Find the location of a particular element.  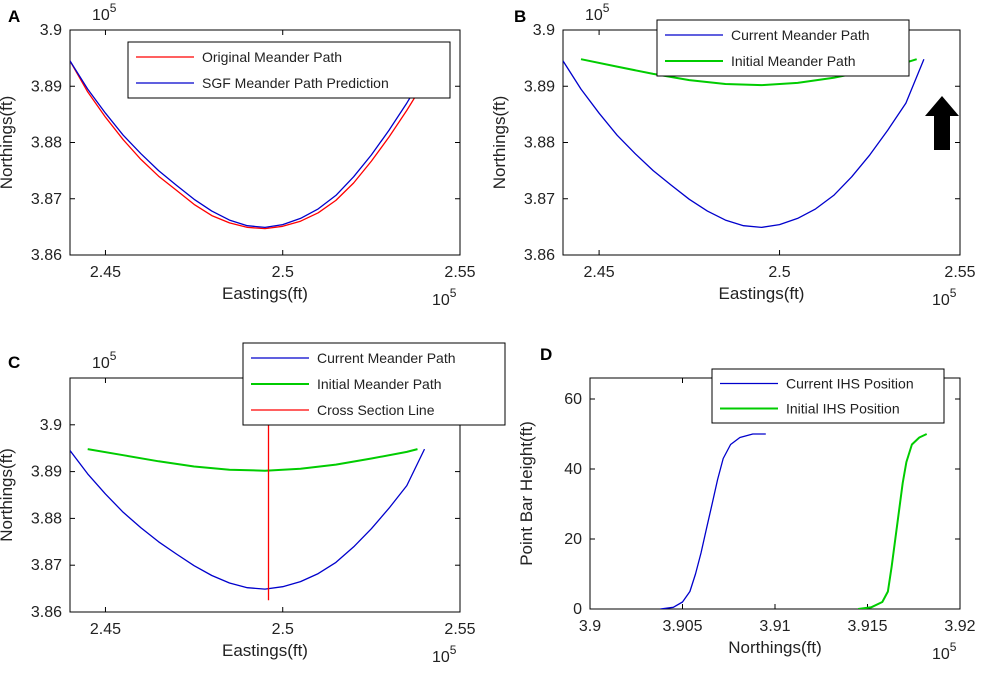

legend: Current Meander Path Initial Meander Path is located at coordinates (783, 48).